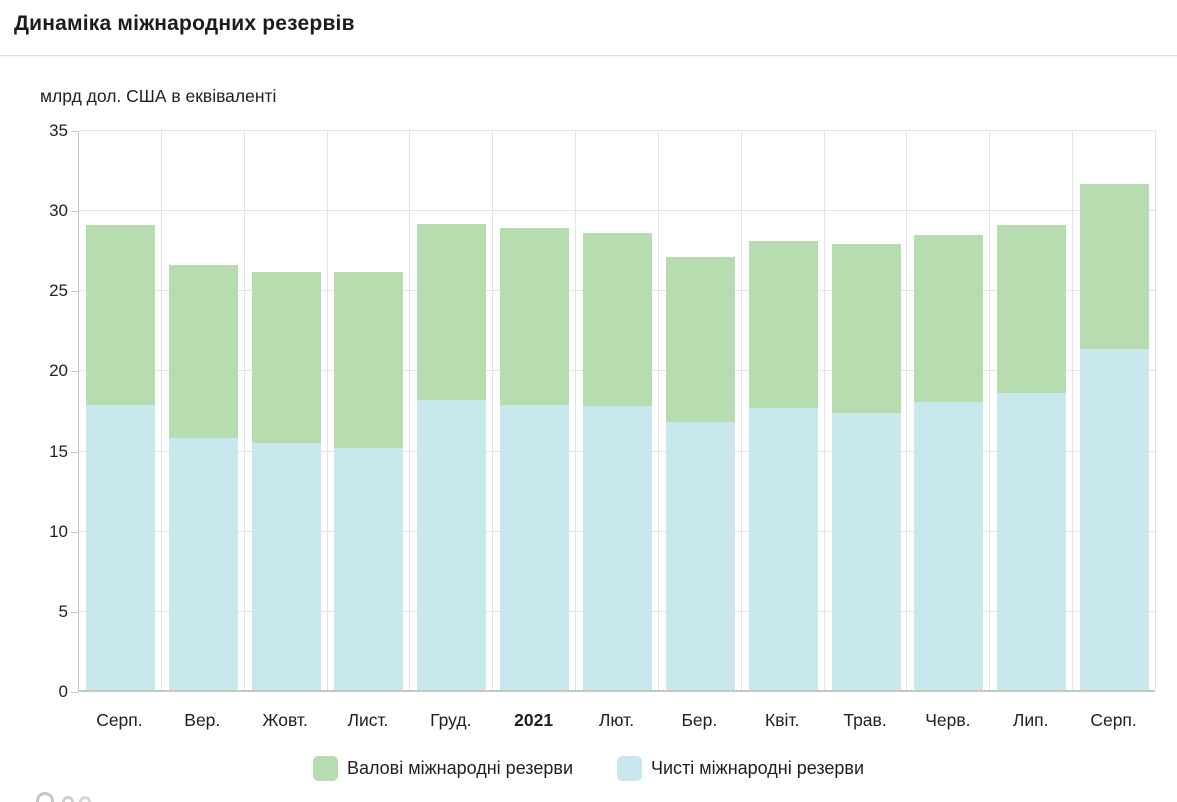 Image resolution: width=1177 pixels, height=802 pixels. Describe the element at coordinates (699, 720) in the screenshot. I see `x-axis-label: Бер.` at that location.